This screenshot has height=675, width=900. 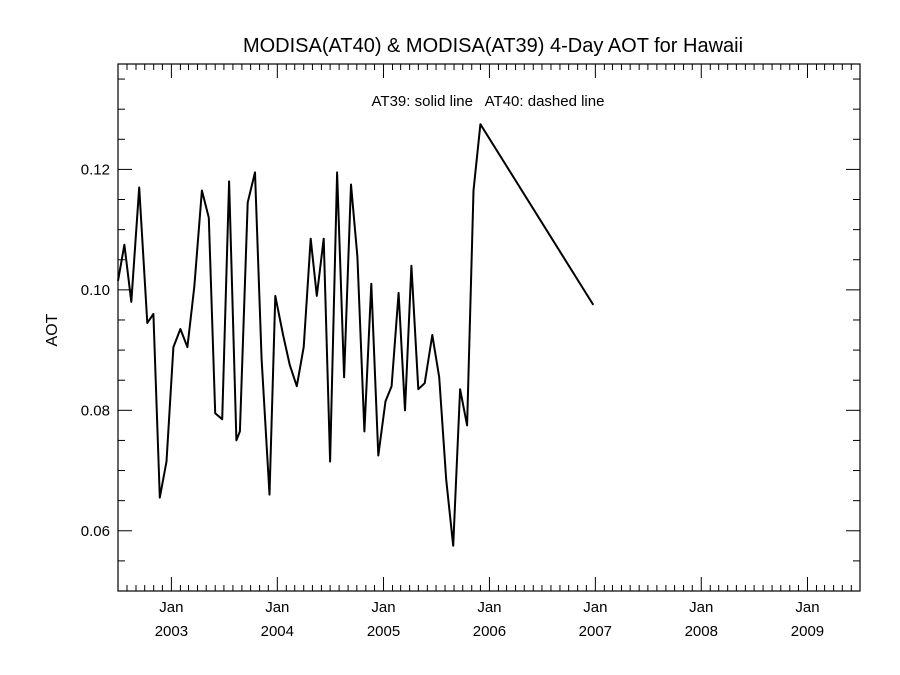 What do you see at coordinates (171, 631) in the screenshot?
I see `x-tick-year-label: 2003` at bounding box center [171, 631].